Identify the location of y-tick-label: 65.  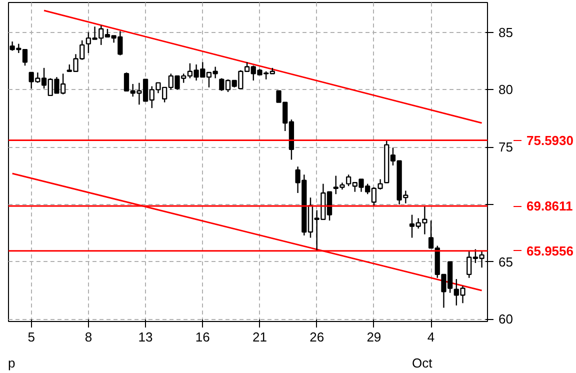
(505, 262).